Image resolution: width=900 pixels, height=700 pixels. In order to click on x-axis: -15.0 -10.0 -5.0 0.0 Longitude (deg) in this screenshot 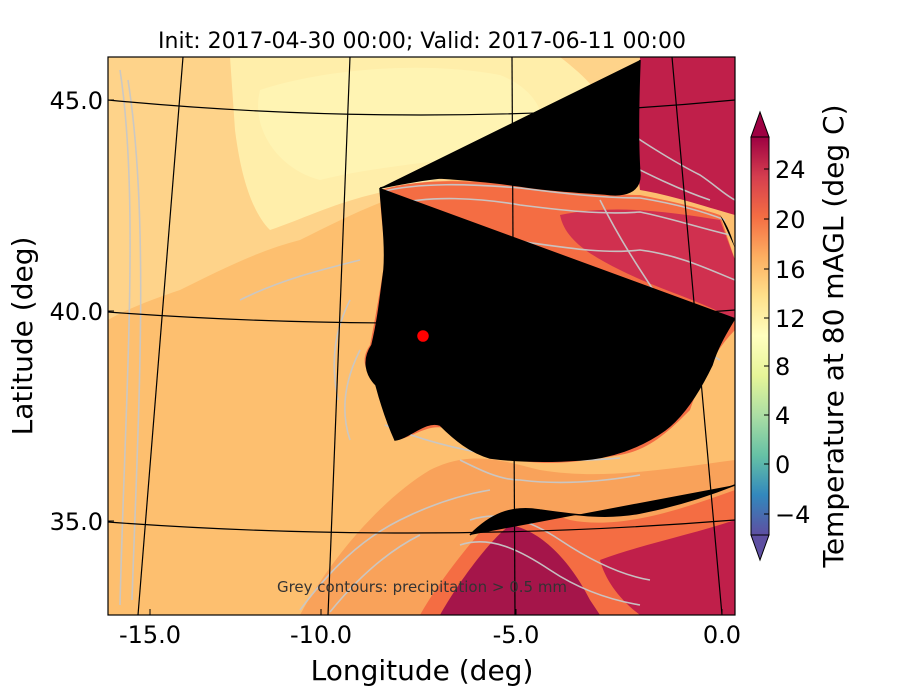, I will do `click(430, 648)`.